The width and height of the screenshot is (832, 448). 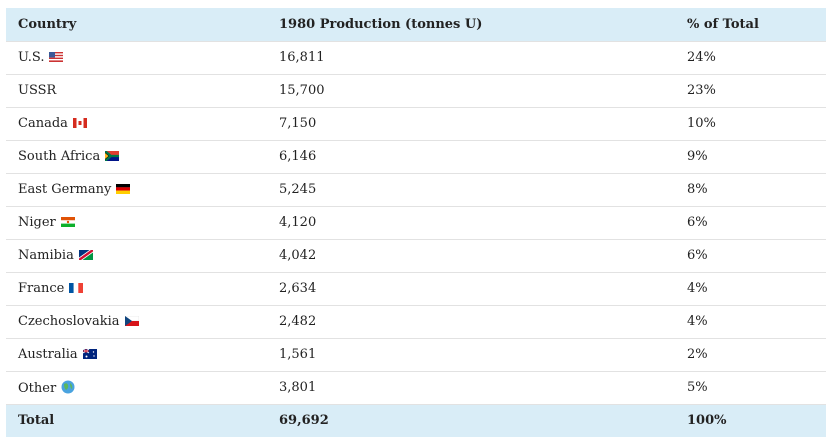 I want to click on cell-text: 4,120, so click(x=298, y=222).